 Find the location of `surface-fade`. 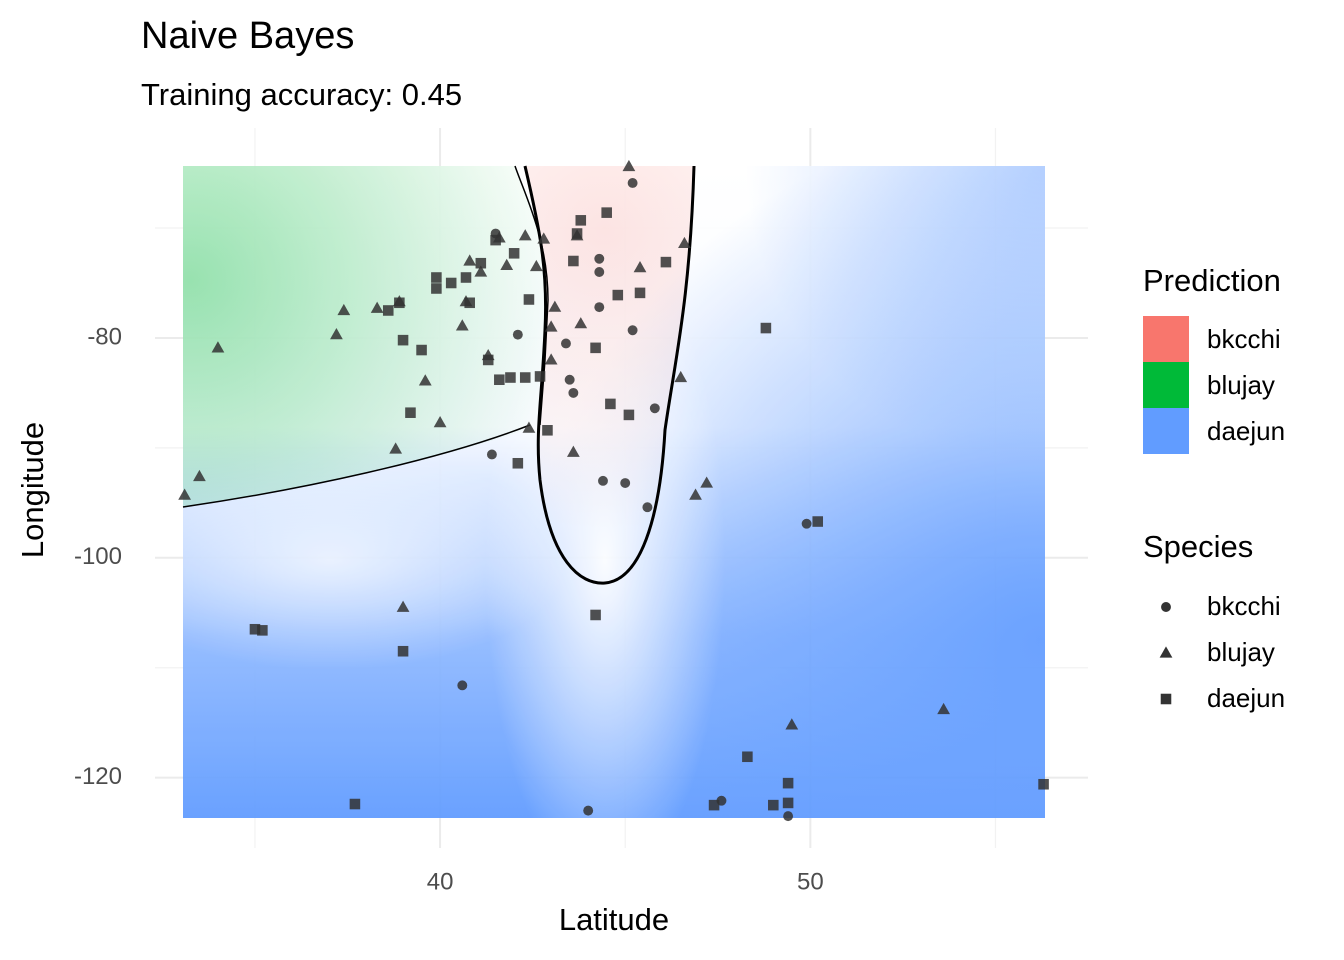

surface-fade is located at coordinates (376, 560).